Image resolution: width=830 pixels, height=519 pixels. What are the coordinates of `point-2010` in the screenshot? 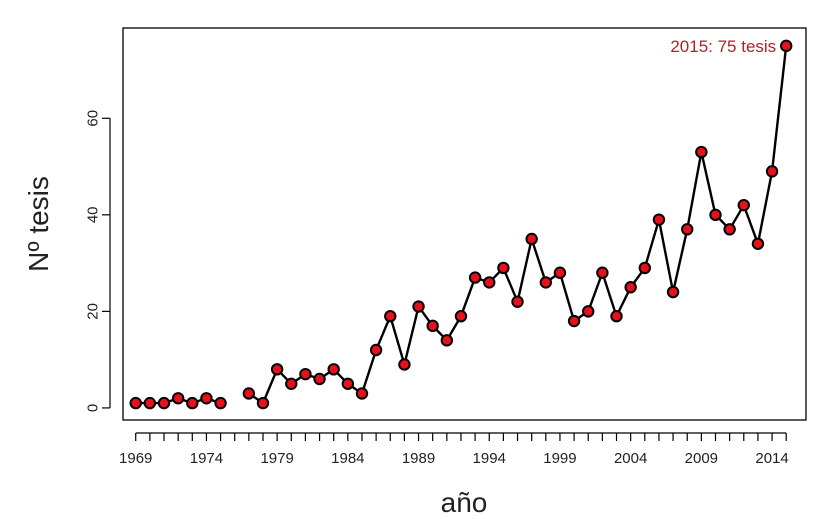 It's located at (715, 215).